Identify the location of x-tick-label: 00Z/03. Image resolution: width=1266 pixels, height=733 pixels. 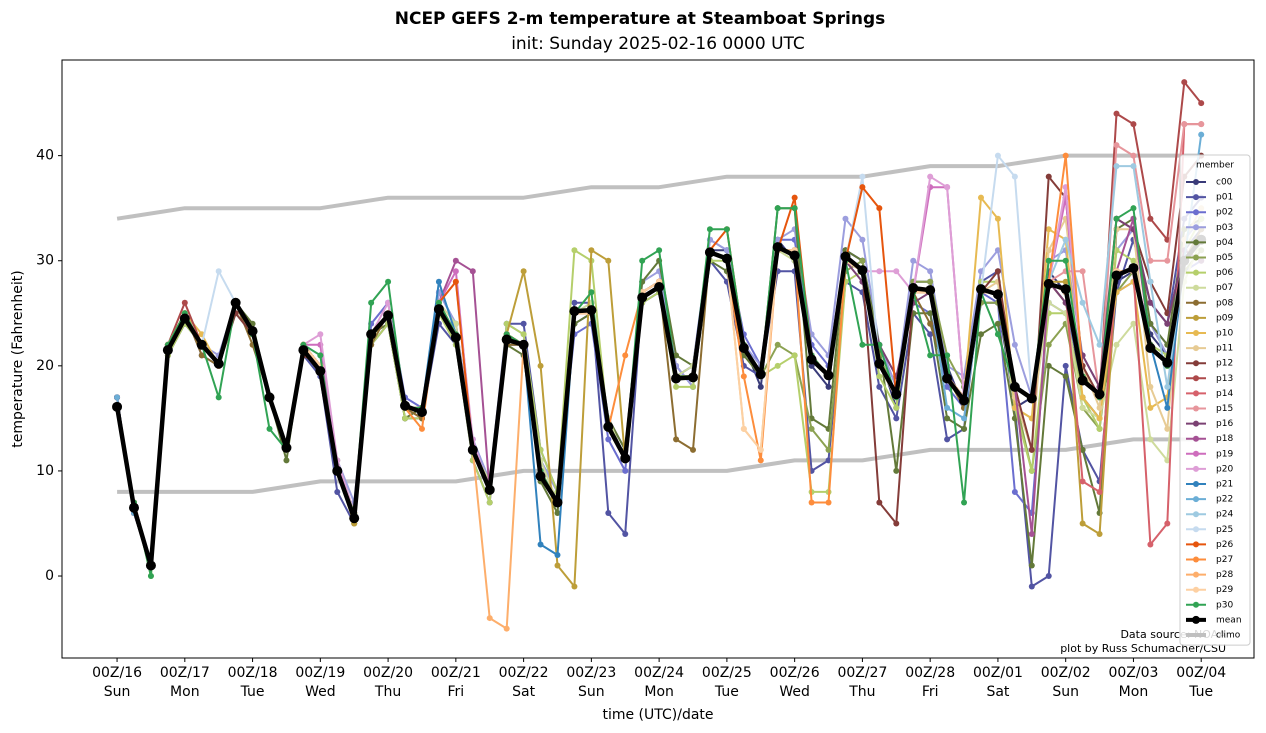
(1133, 673).